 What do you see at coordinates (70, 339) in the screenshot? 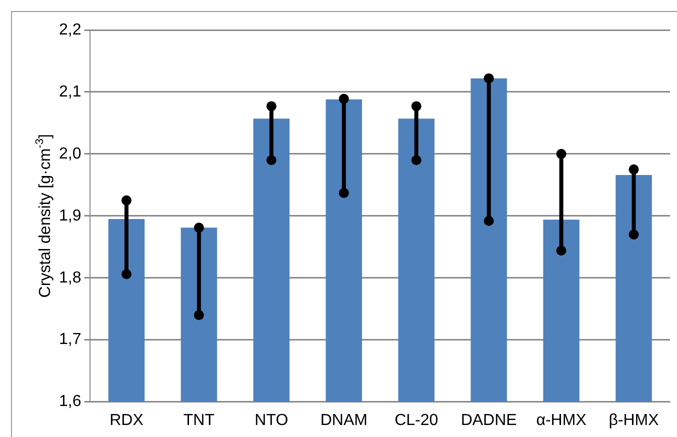
I see `y-tick-label: 1,7` at bounding box center [70, 339].